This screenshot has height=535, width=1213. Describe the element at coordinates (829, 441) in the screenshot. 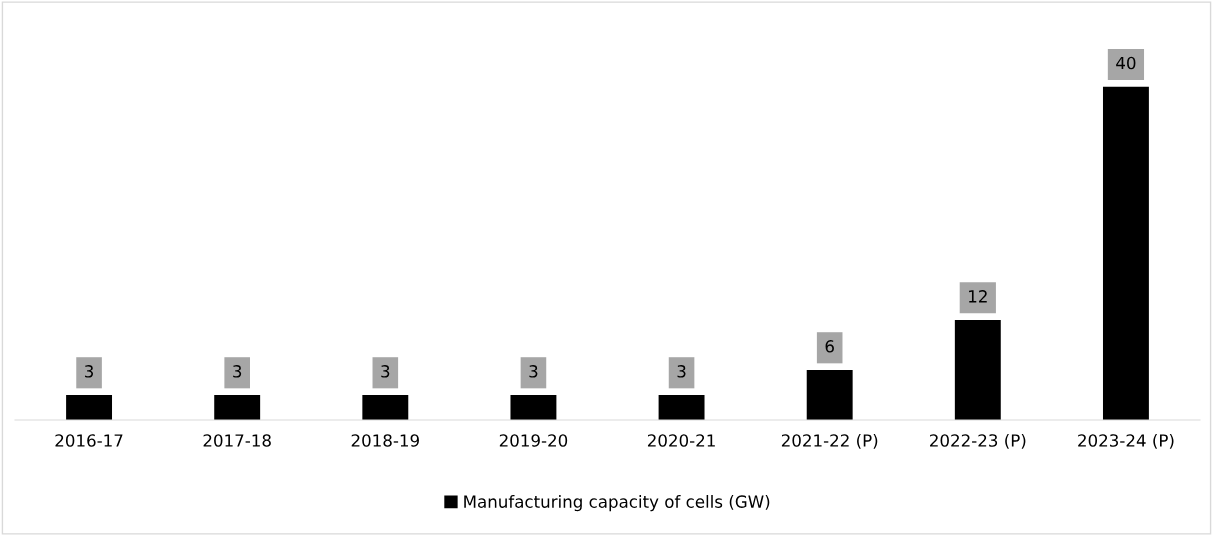

I see `x-tick-label: 2021-22 (P)` at that location.